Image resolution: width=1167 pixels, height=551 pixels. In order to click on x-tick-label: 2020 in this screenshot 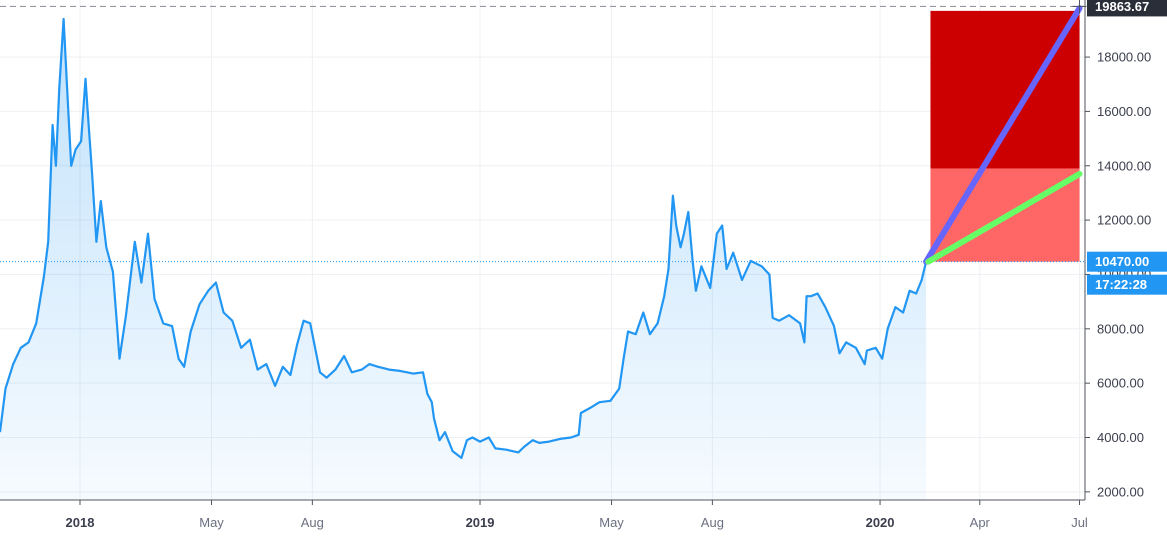, I will do `click(880, 522)`.